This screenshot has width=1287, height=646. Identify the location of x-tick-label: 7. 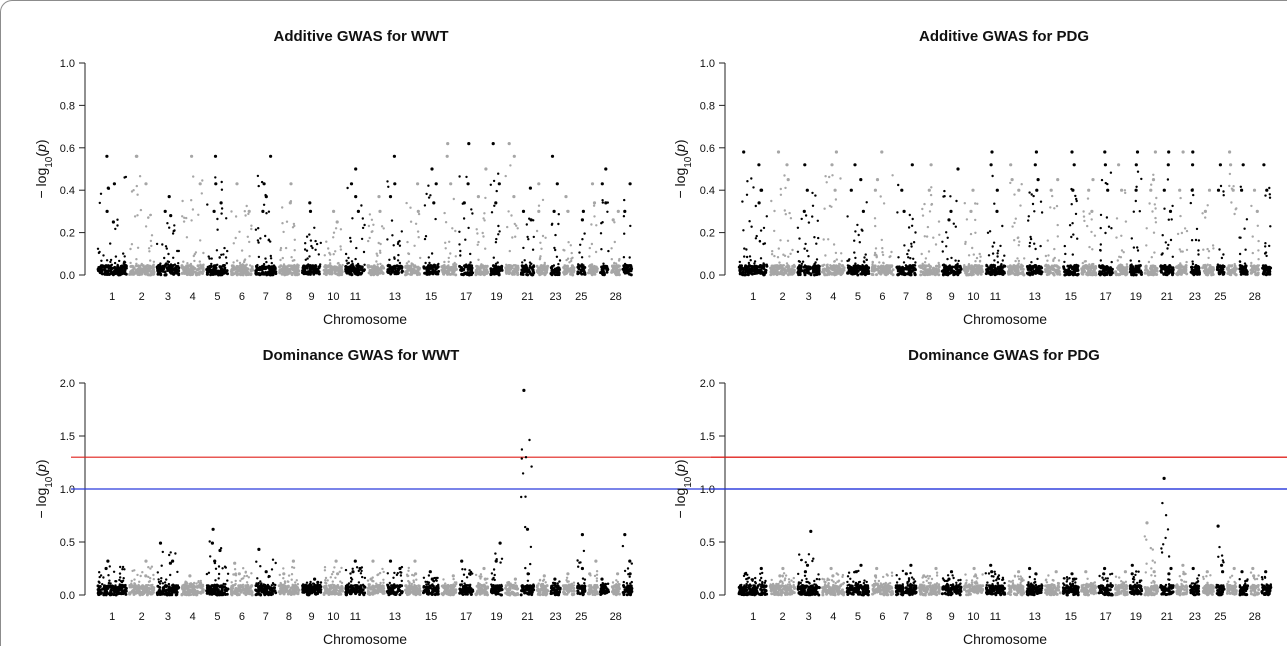
(266, 297).